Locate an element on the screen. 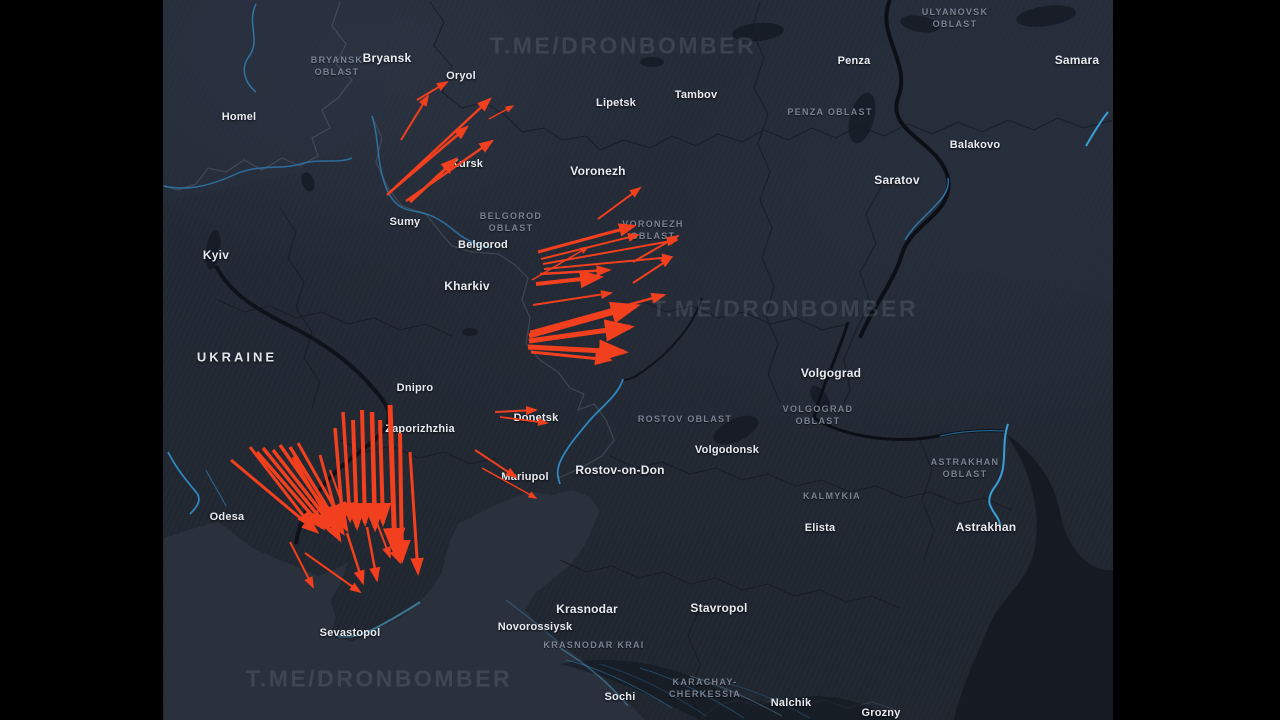 This screenshot has height=720, width=1280. letterbox-bar-left is located at coordinates (81, 360).